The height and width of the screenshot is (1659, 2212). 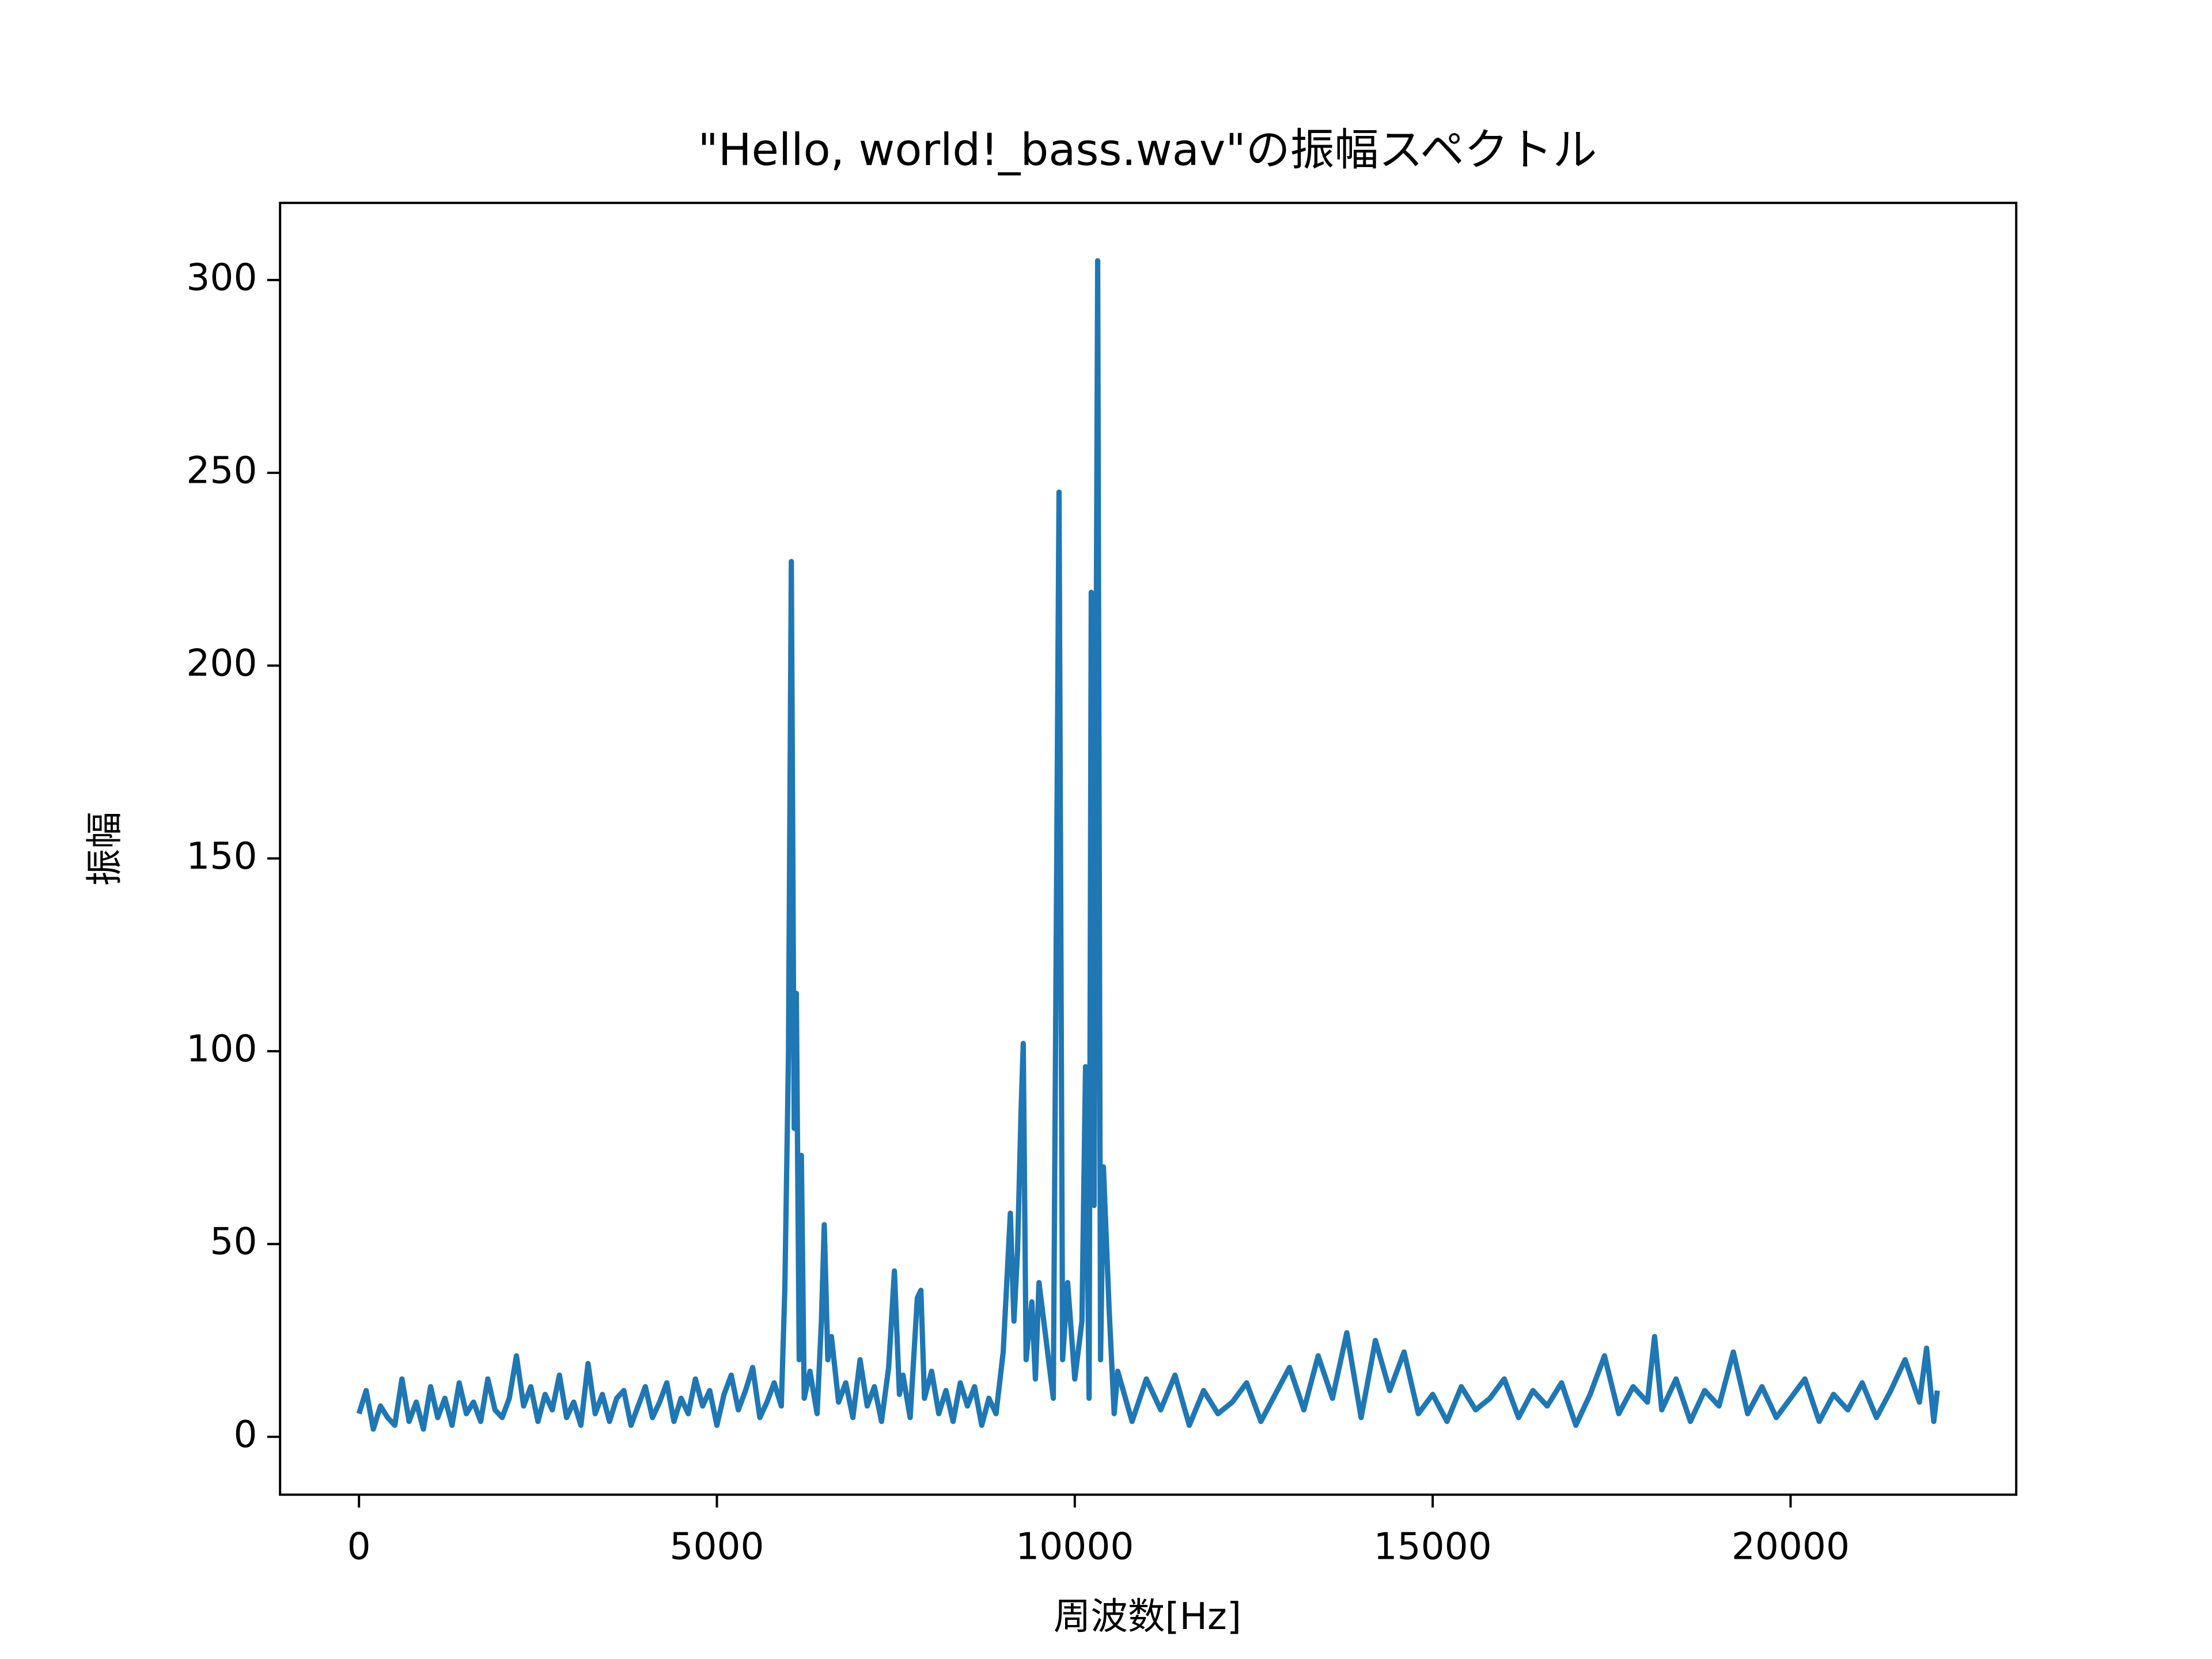 I want to click on y-axis-label: 振幅, so click(x=105, y=849).